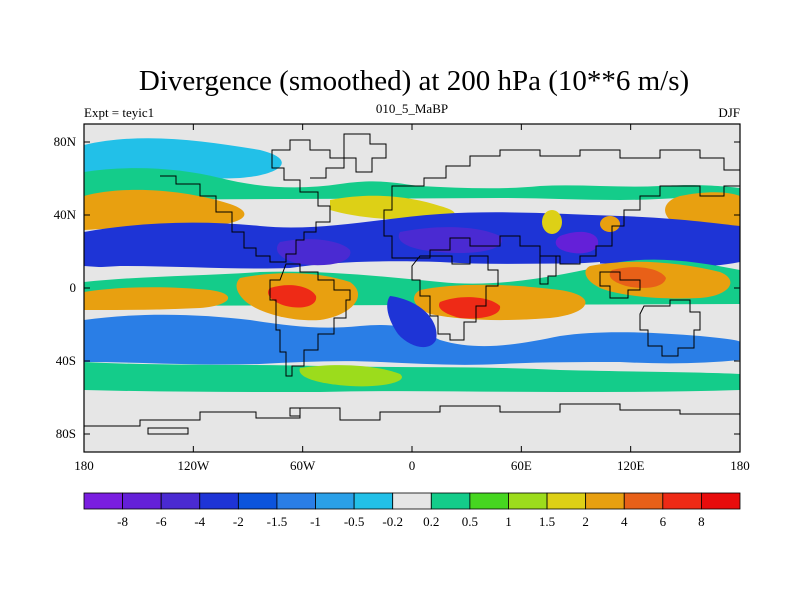  I want to click on antarctica-outline, so click(412, 415).